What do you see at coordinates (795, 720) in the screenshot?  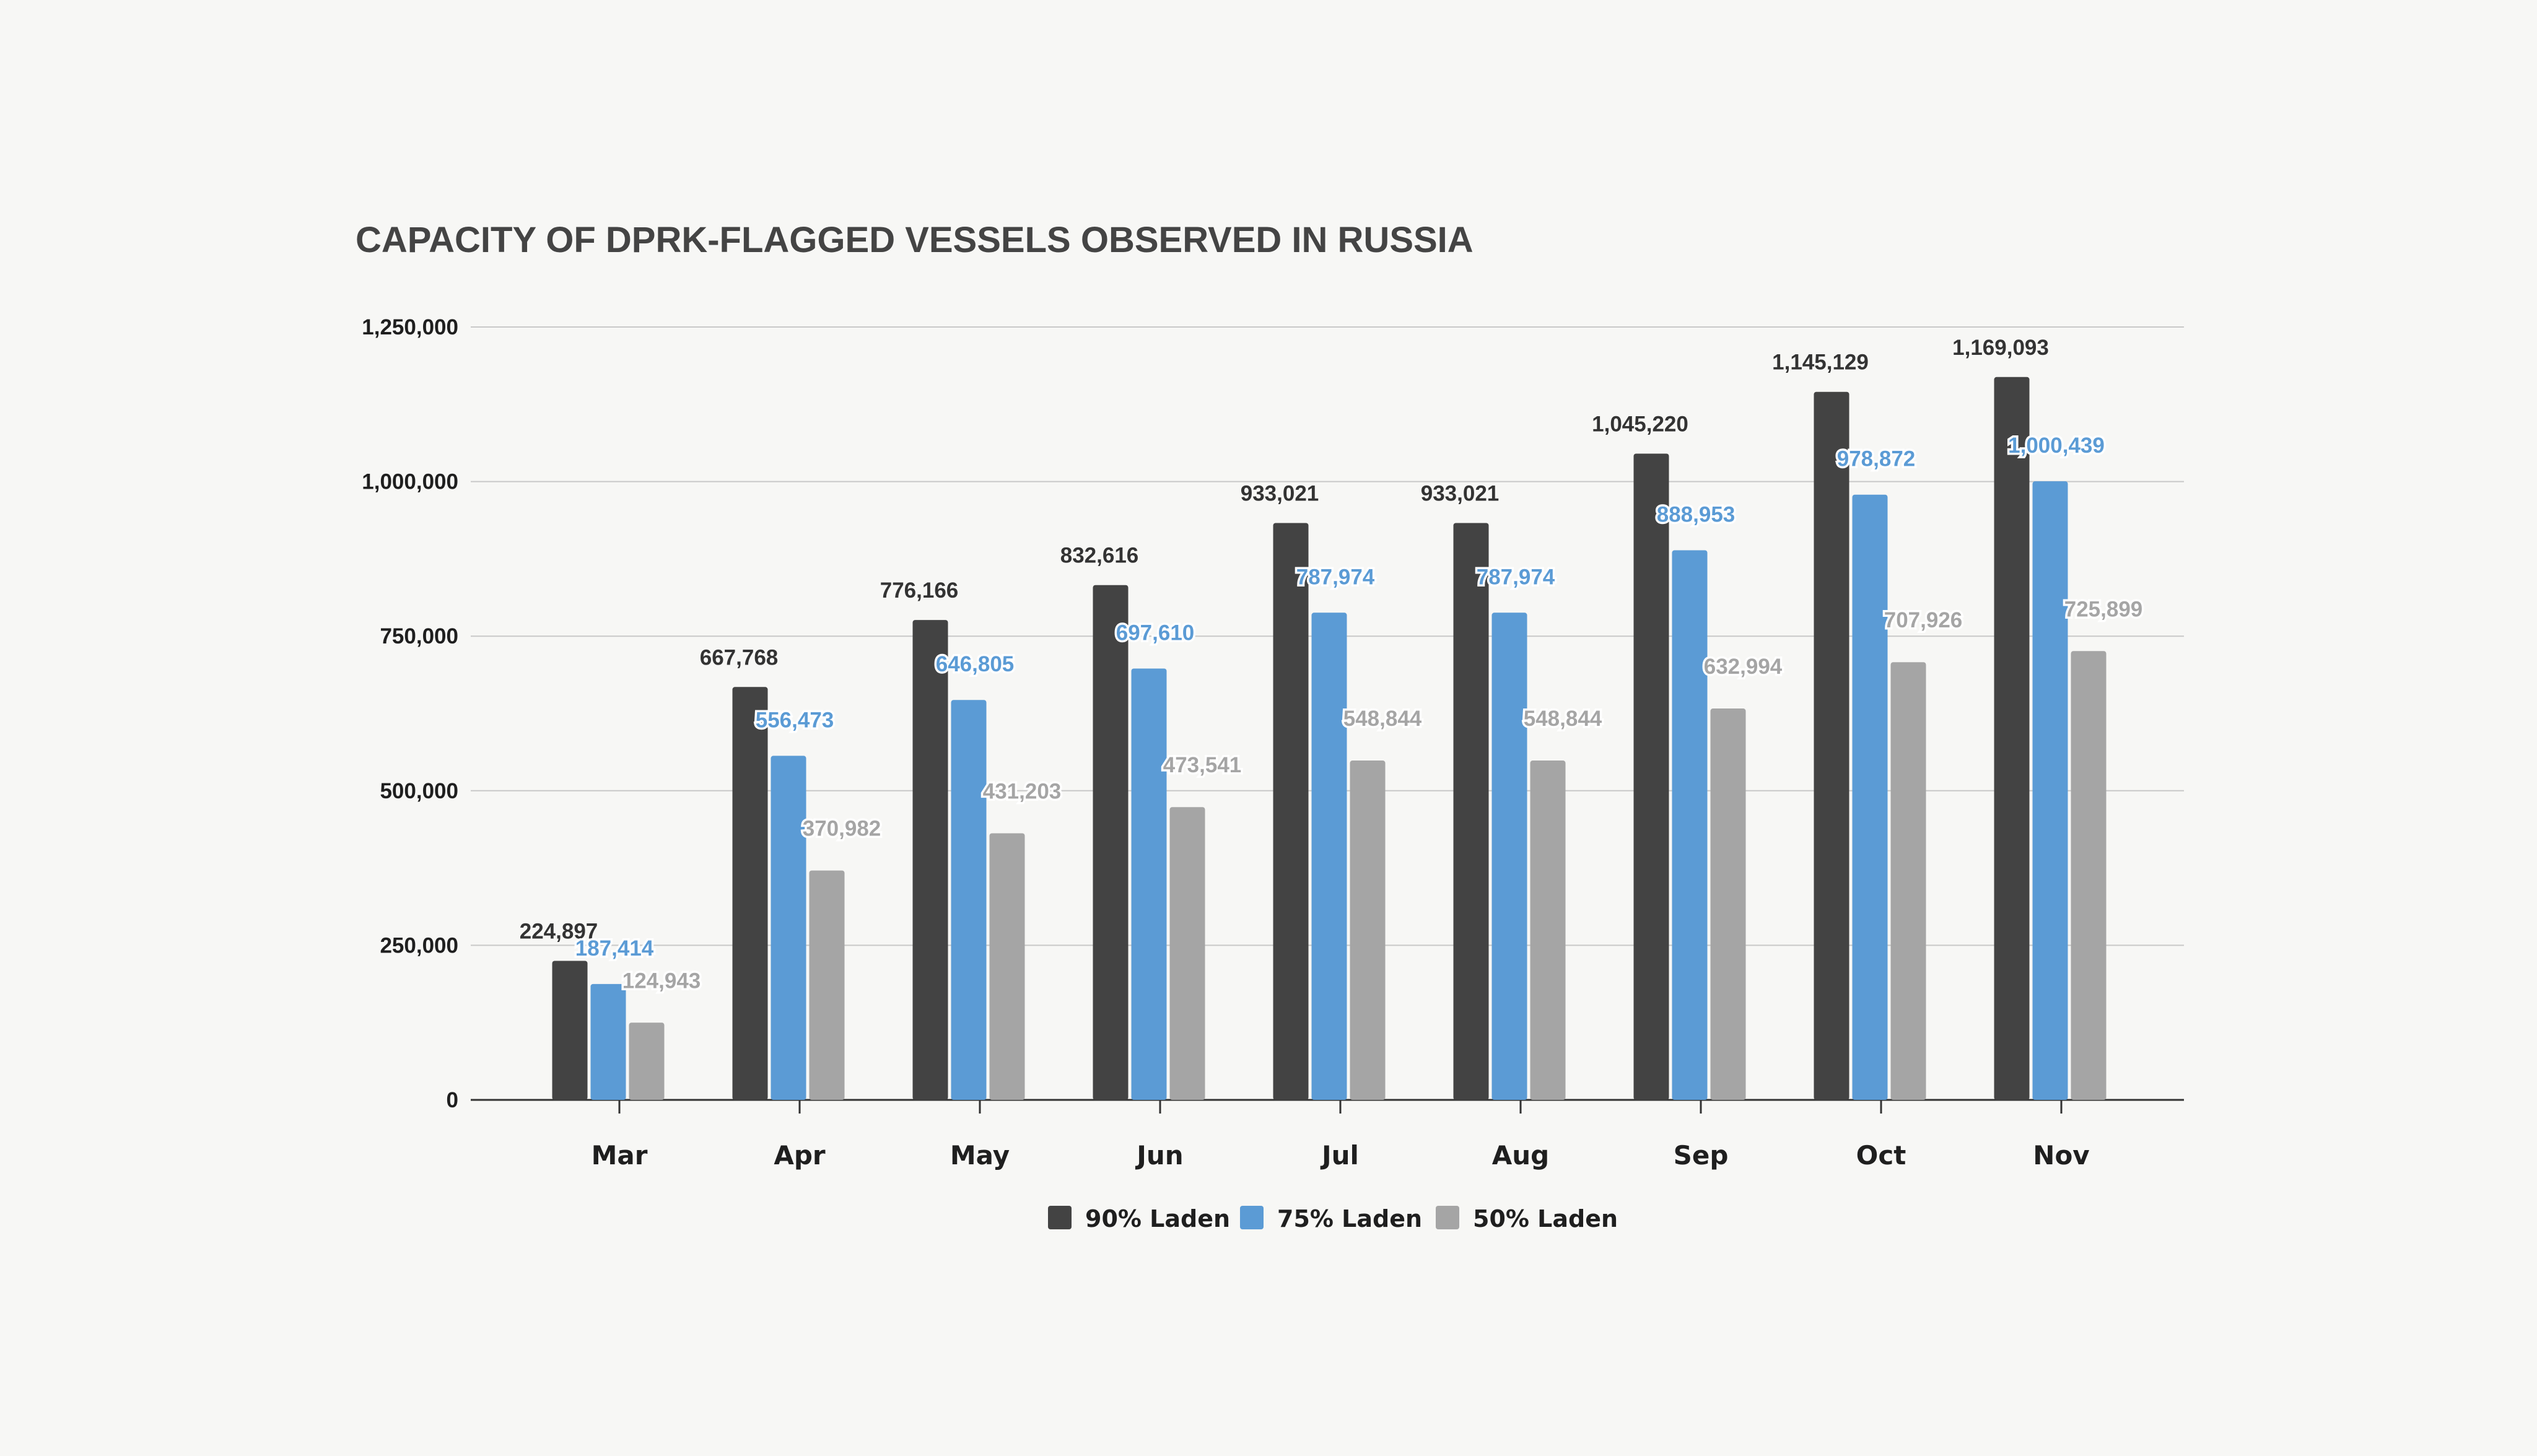 I see `data-label: 556,473` at bounding box center [795, 720].